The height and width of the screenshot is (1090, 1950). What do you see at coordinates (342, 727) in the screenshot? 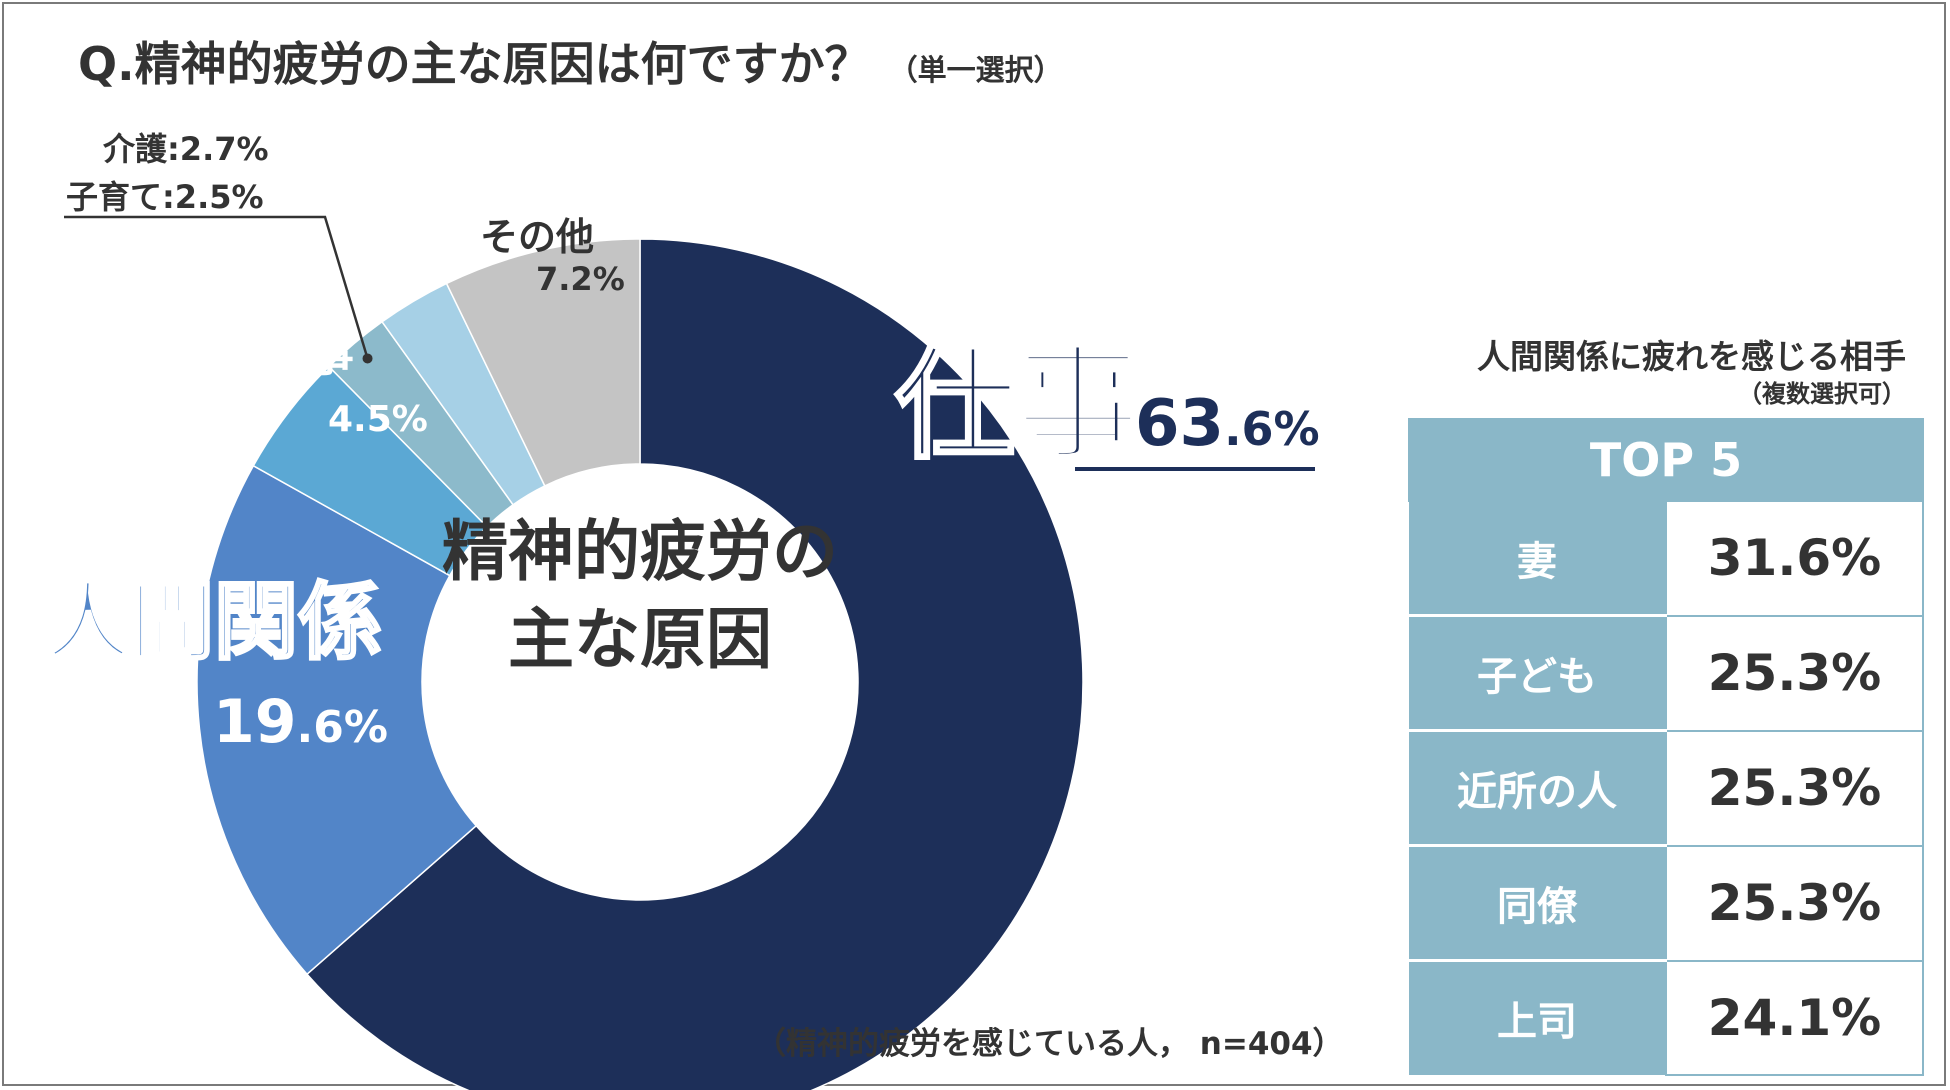
I see `label-relations-value-dec: .6%` at bounding box center [342, 727].